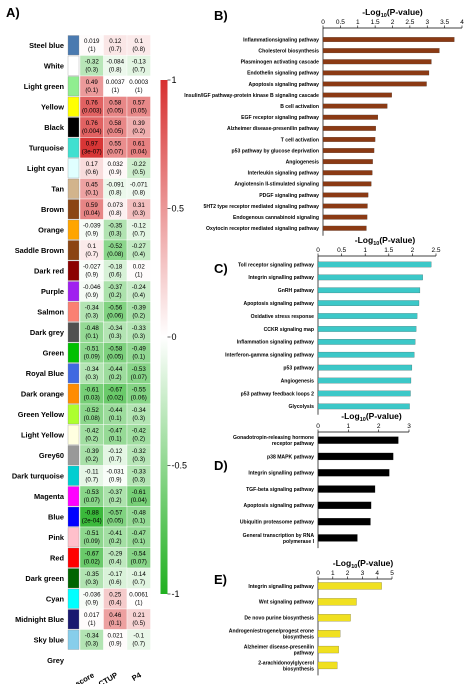 This screenshot has height=684, width=474. I want to click on cell-correlation: -0.58, so click(115, 349).